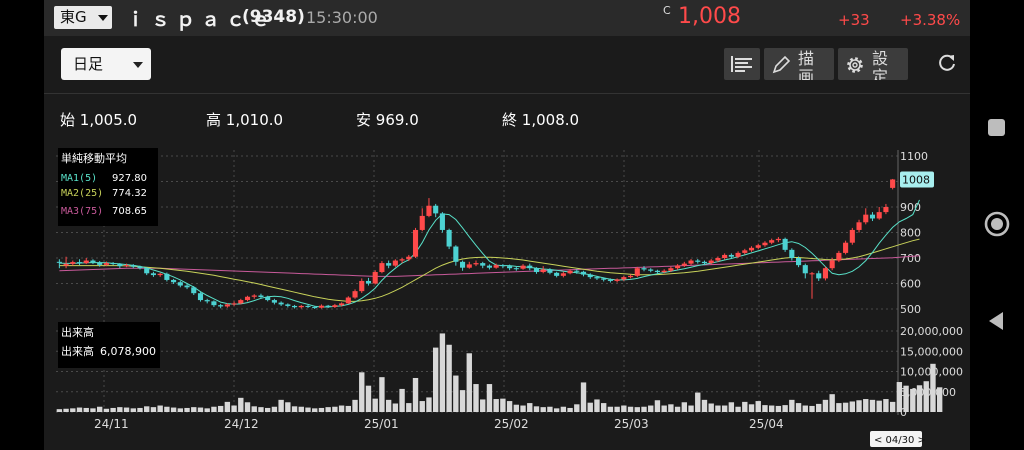 The width and height of the screenshot is (1024, 450). What do you see at coordinates (128, 351) in the screenshot?
I see `volume-legend-value: 6,078,900` at bounding box center [128, 351].